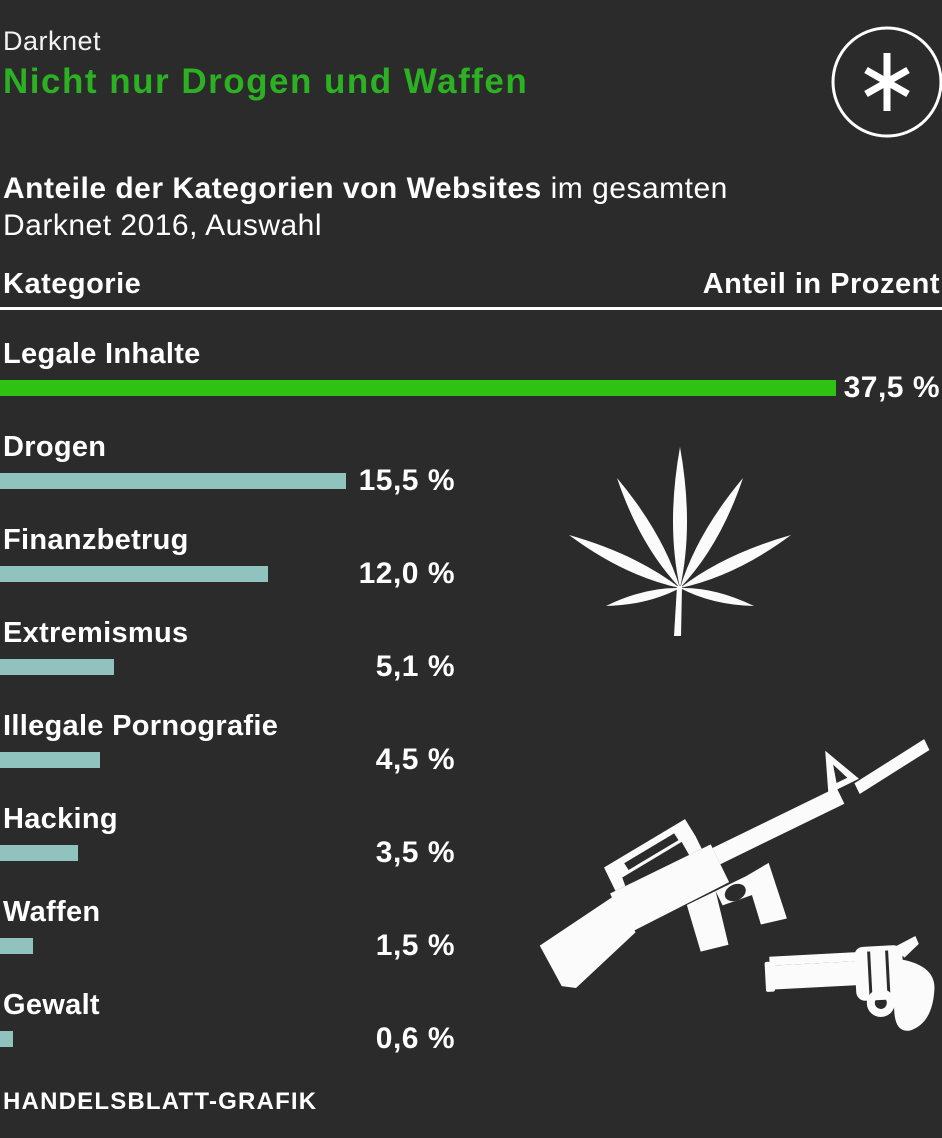  What do you see at coordinates (471, 942) in the screenshot?
I see `chart-row: Waffen 1,5 %` at bounding box center [471, 942].